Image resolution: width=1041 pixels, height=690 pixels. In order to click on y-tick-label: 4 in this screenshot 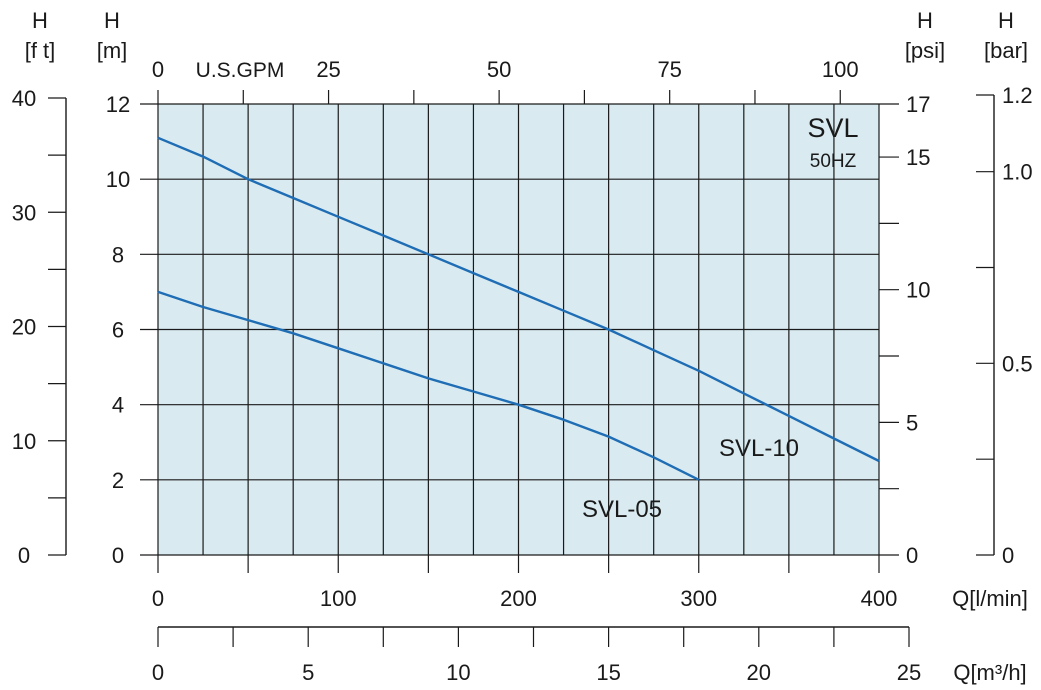, I will do `click(118, 405)`.